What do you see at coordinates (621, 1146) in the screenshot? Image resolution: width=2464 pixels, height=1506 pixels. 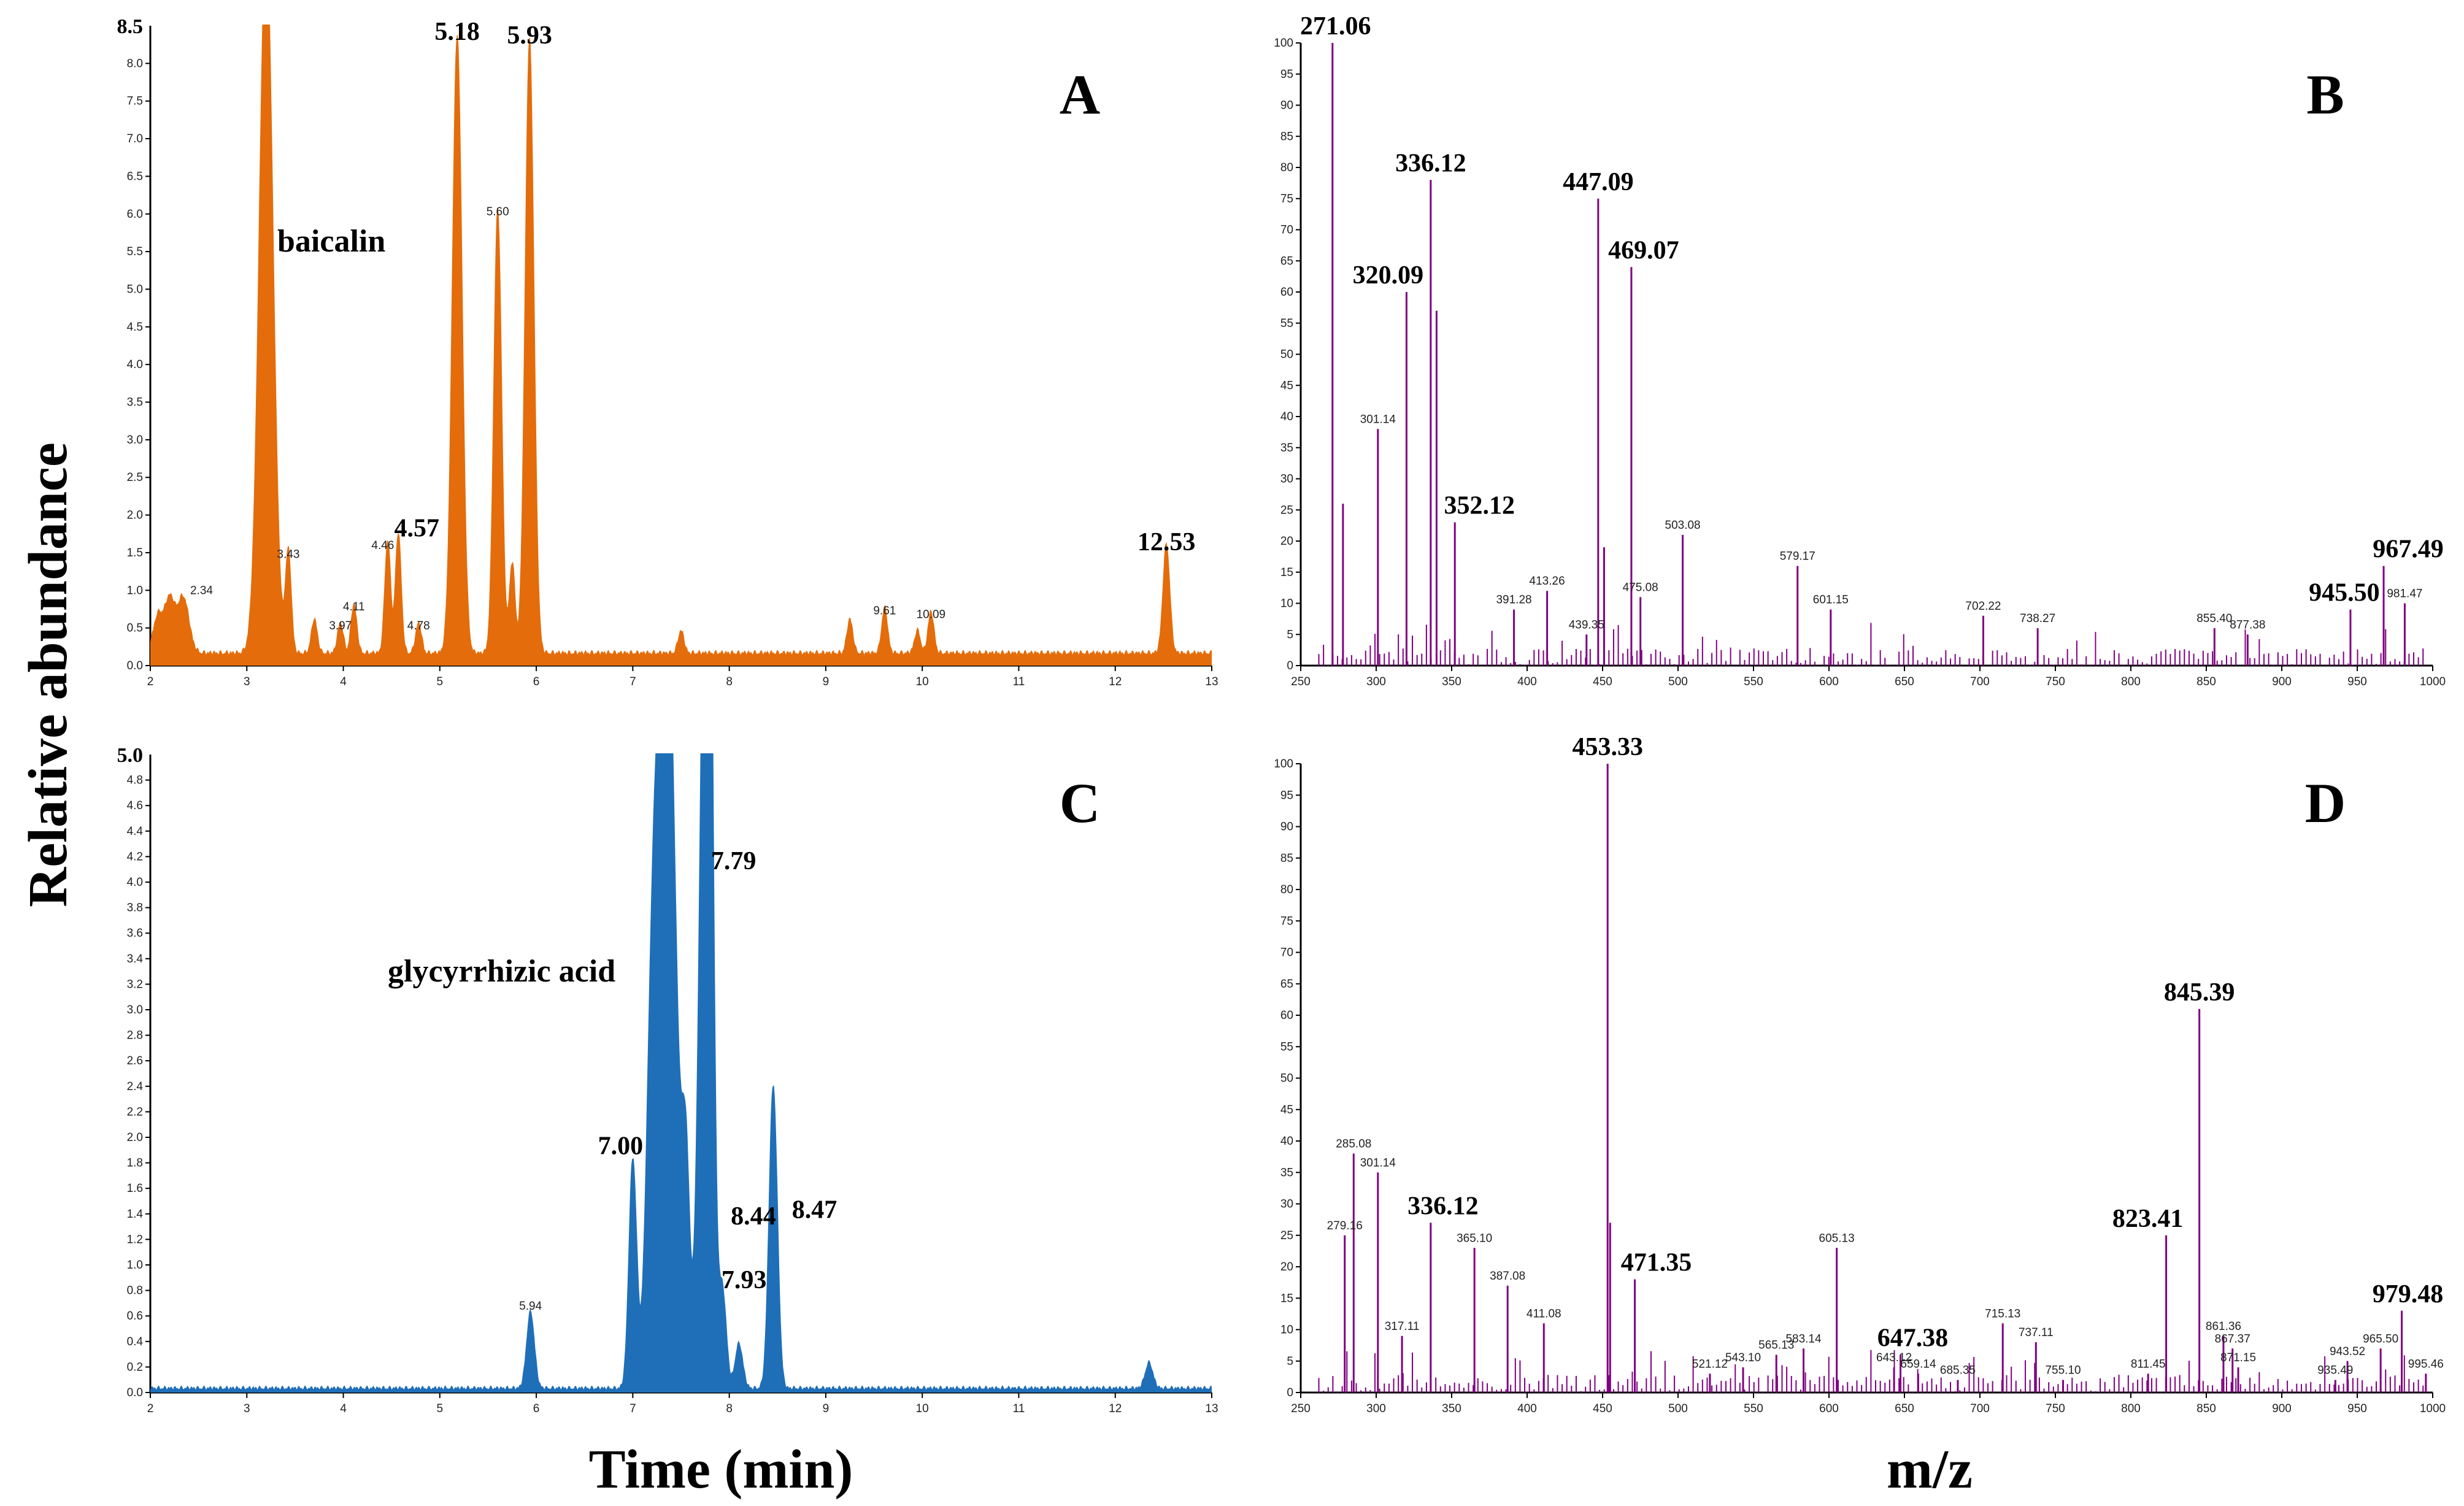 I see `peak-label: 7.00` at bounding box center [621, 1146].